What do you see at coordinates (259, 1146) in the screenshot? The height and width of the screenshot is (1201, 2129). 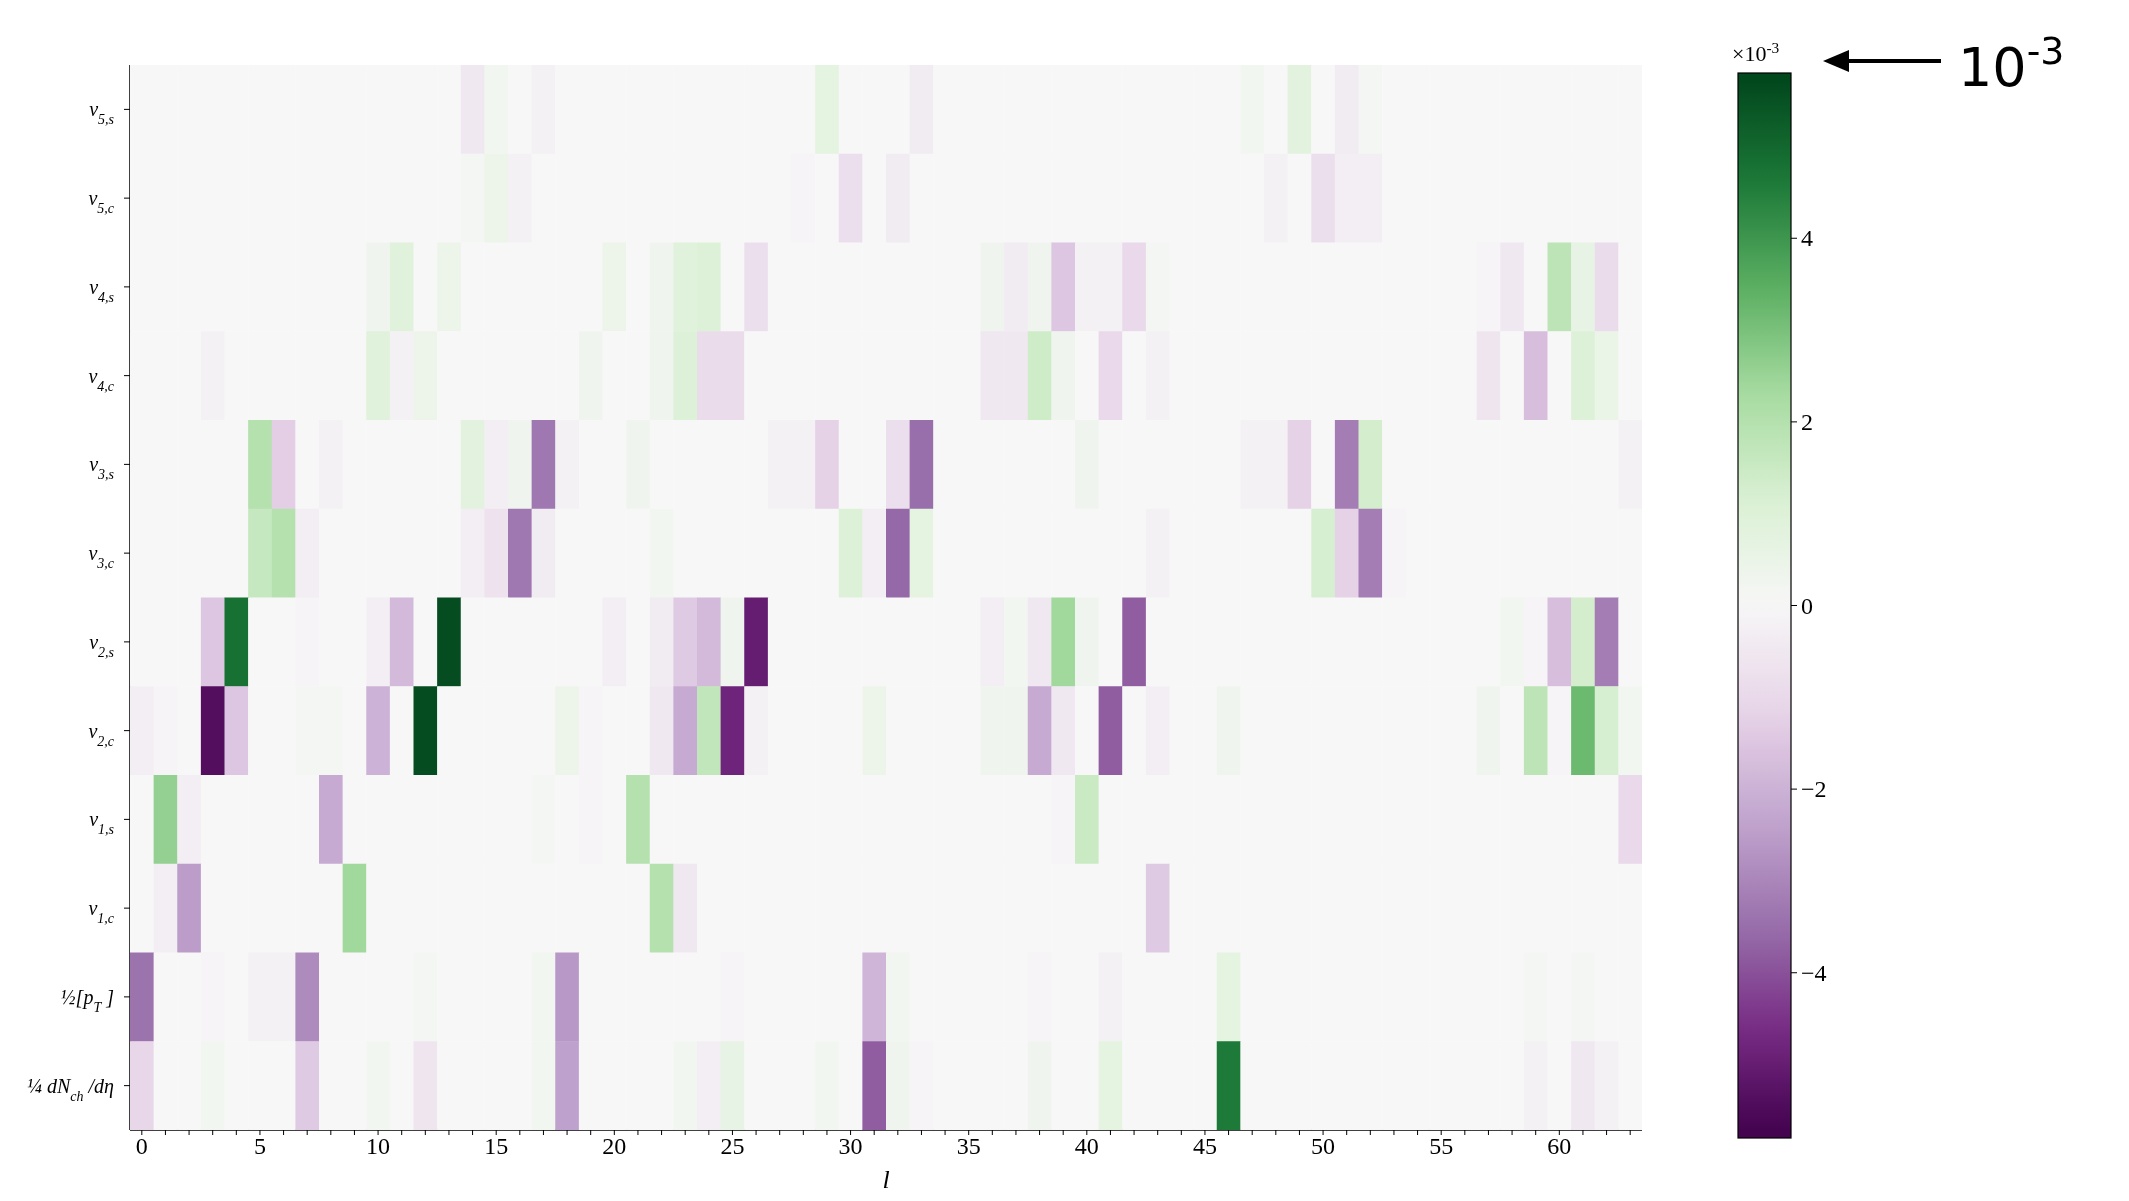 I see `x-tick-label: 5` at bounding box center [259, 1146].